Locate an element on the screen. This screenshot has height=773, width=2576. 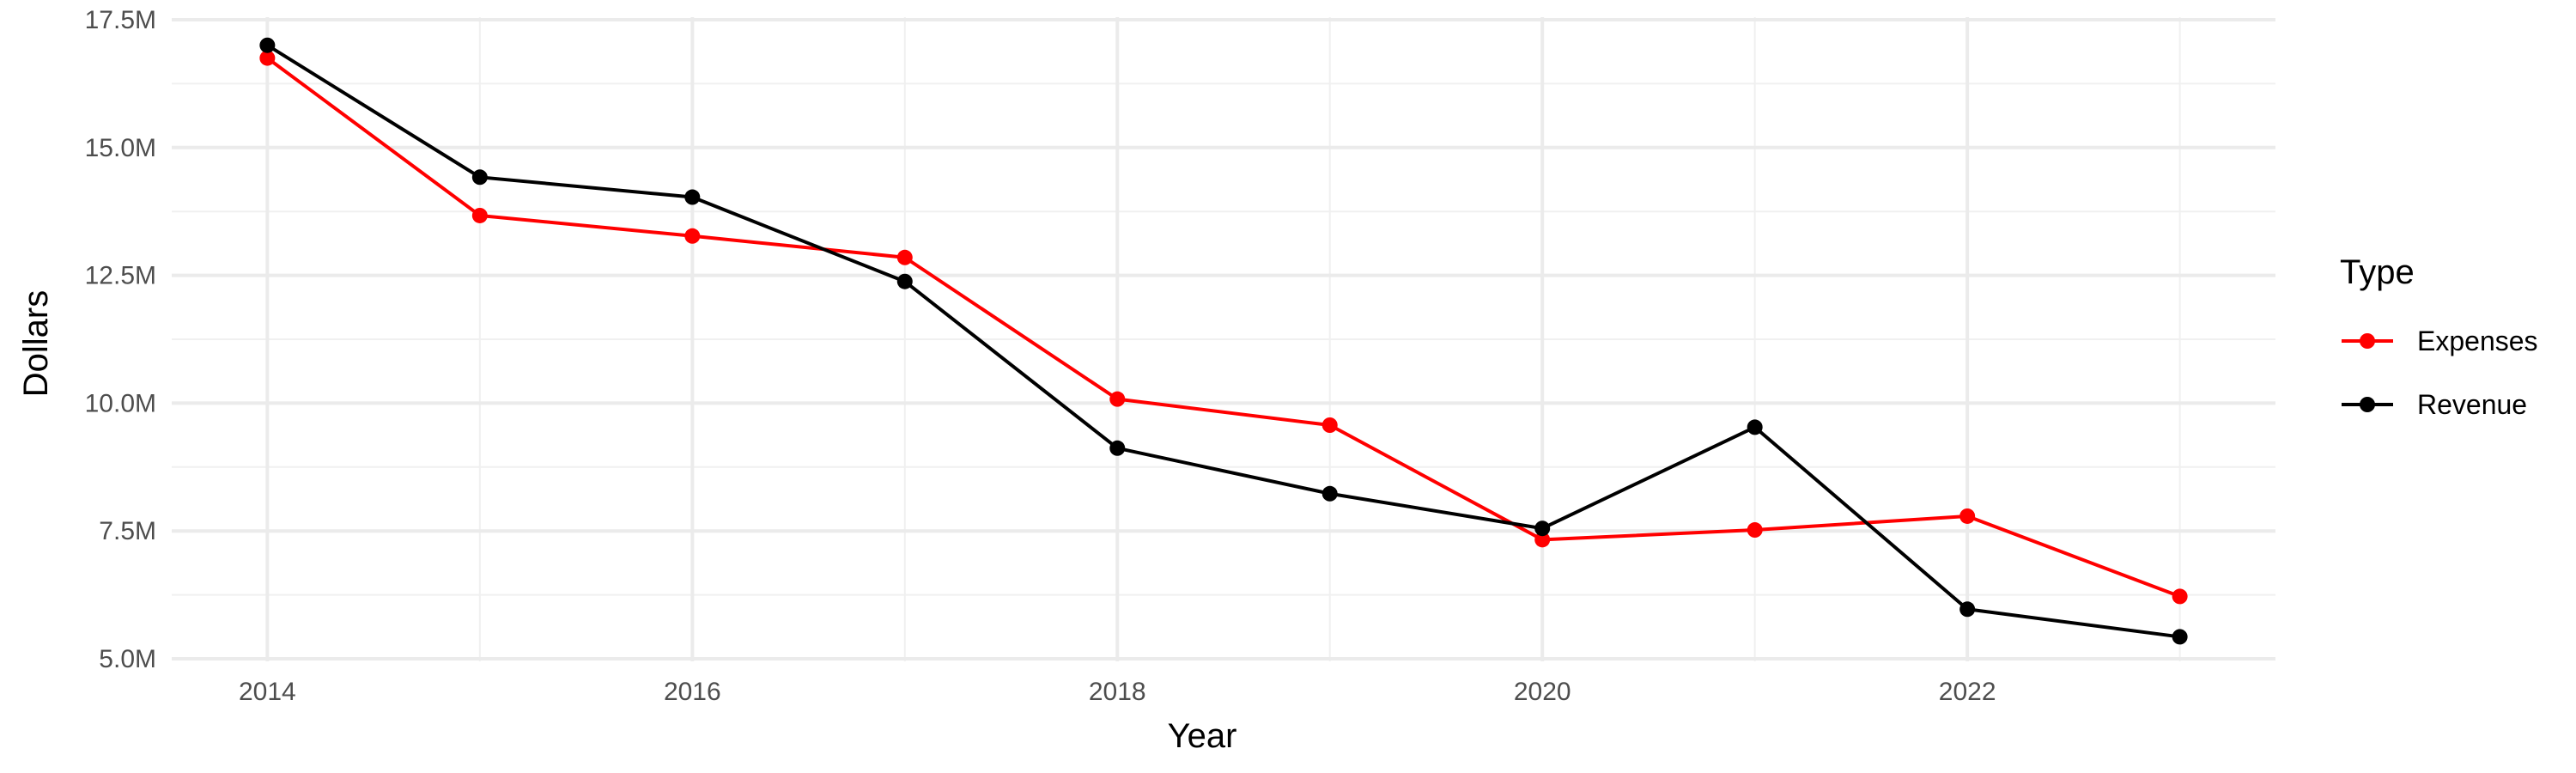
legend-label: Revenue is located at coordinates (2472, 404).